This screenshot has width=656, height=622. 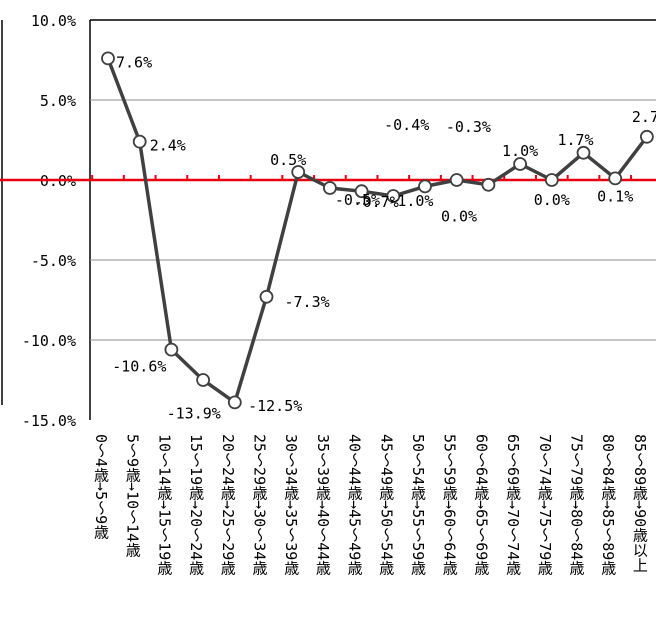 What do you see at coordinates (640, 503) in the screenshot?
I see `x-tick-label: 85～89歳→90歳以上` at bounding box center [640, 503].